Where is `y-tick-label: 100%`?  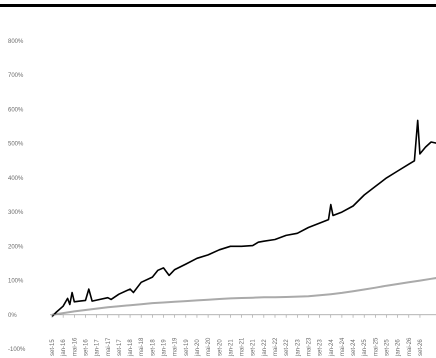
y-tick-label: 100% is located at coordinates (16, 282).